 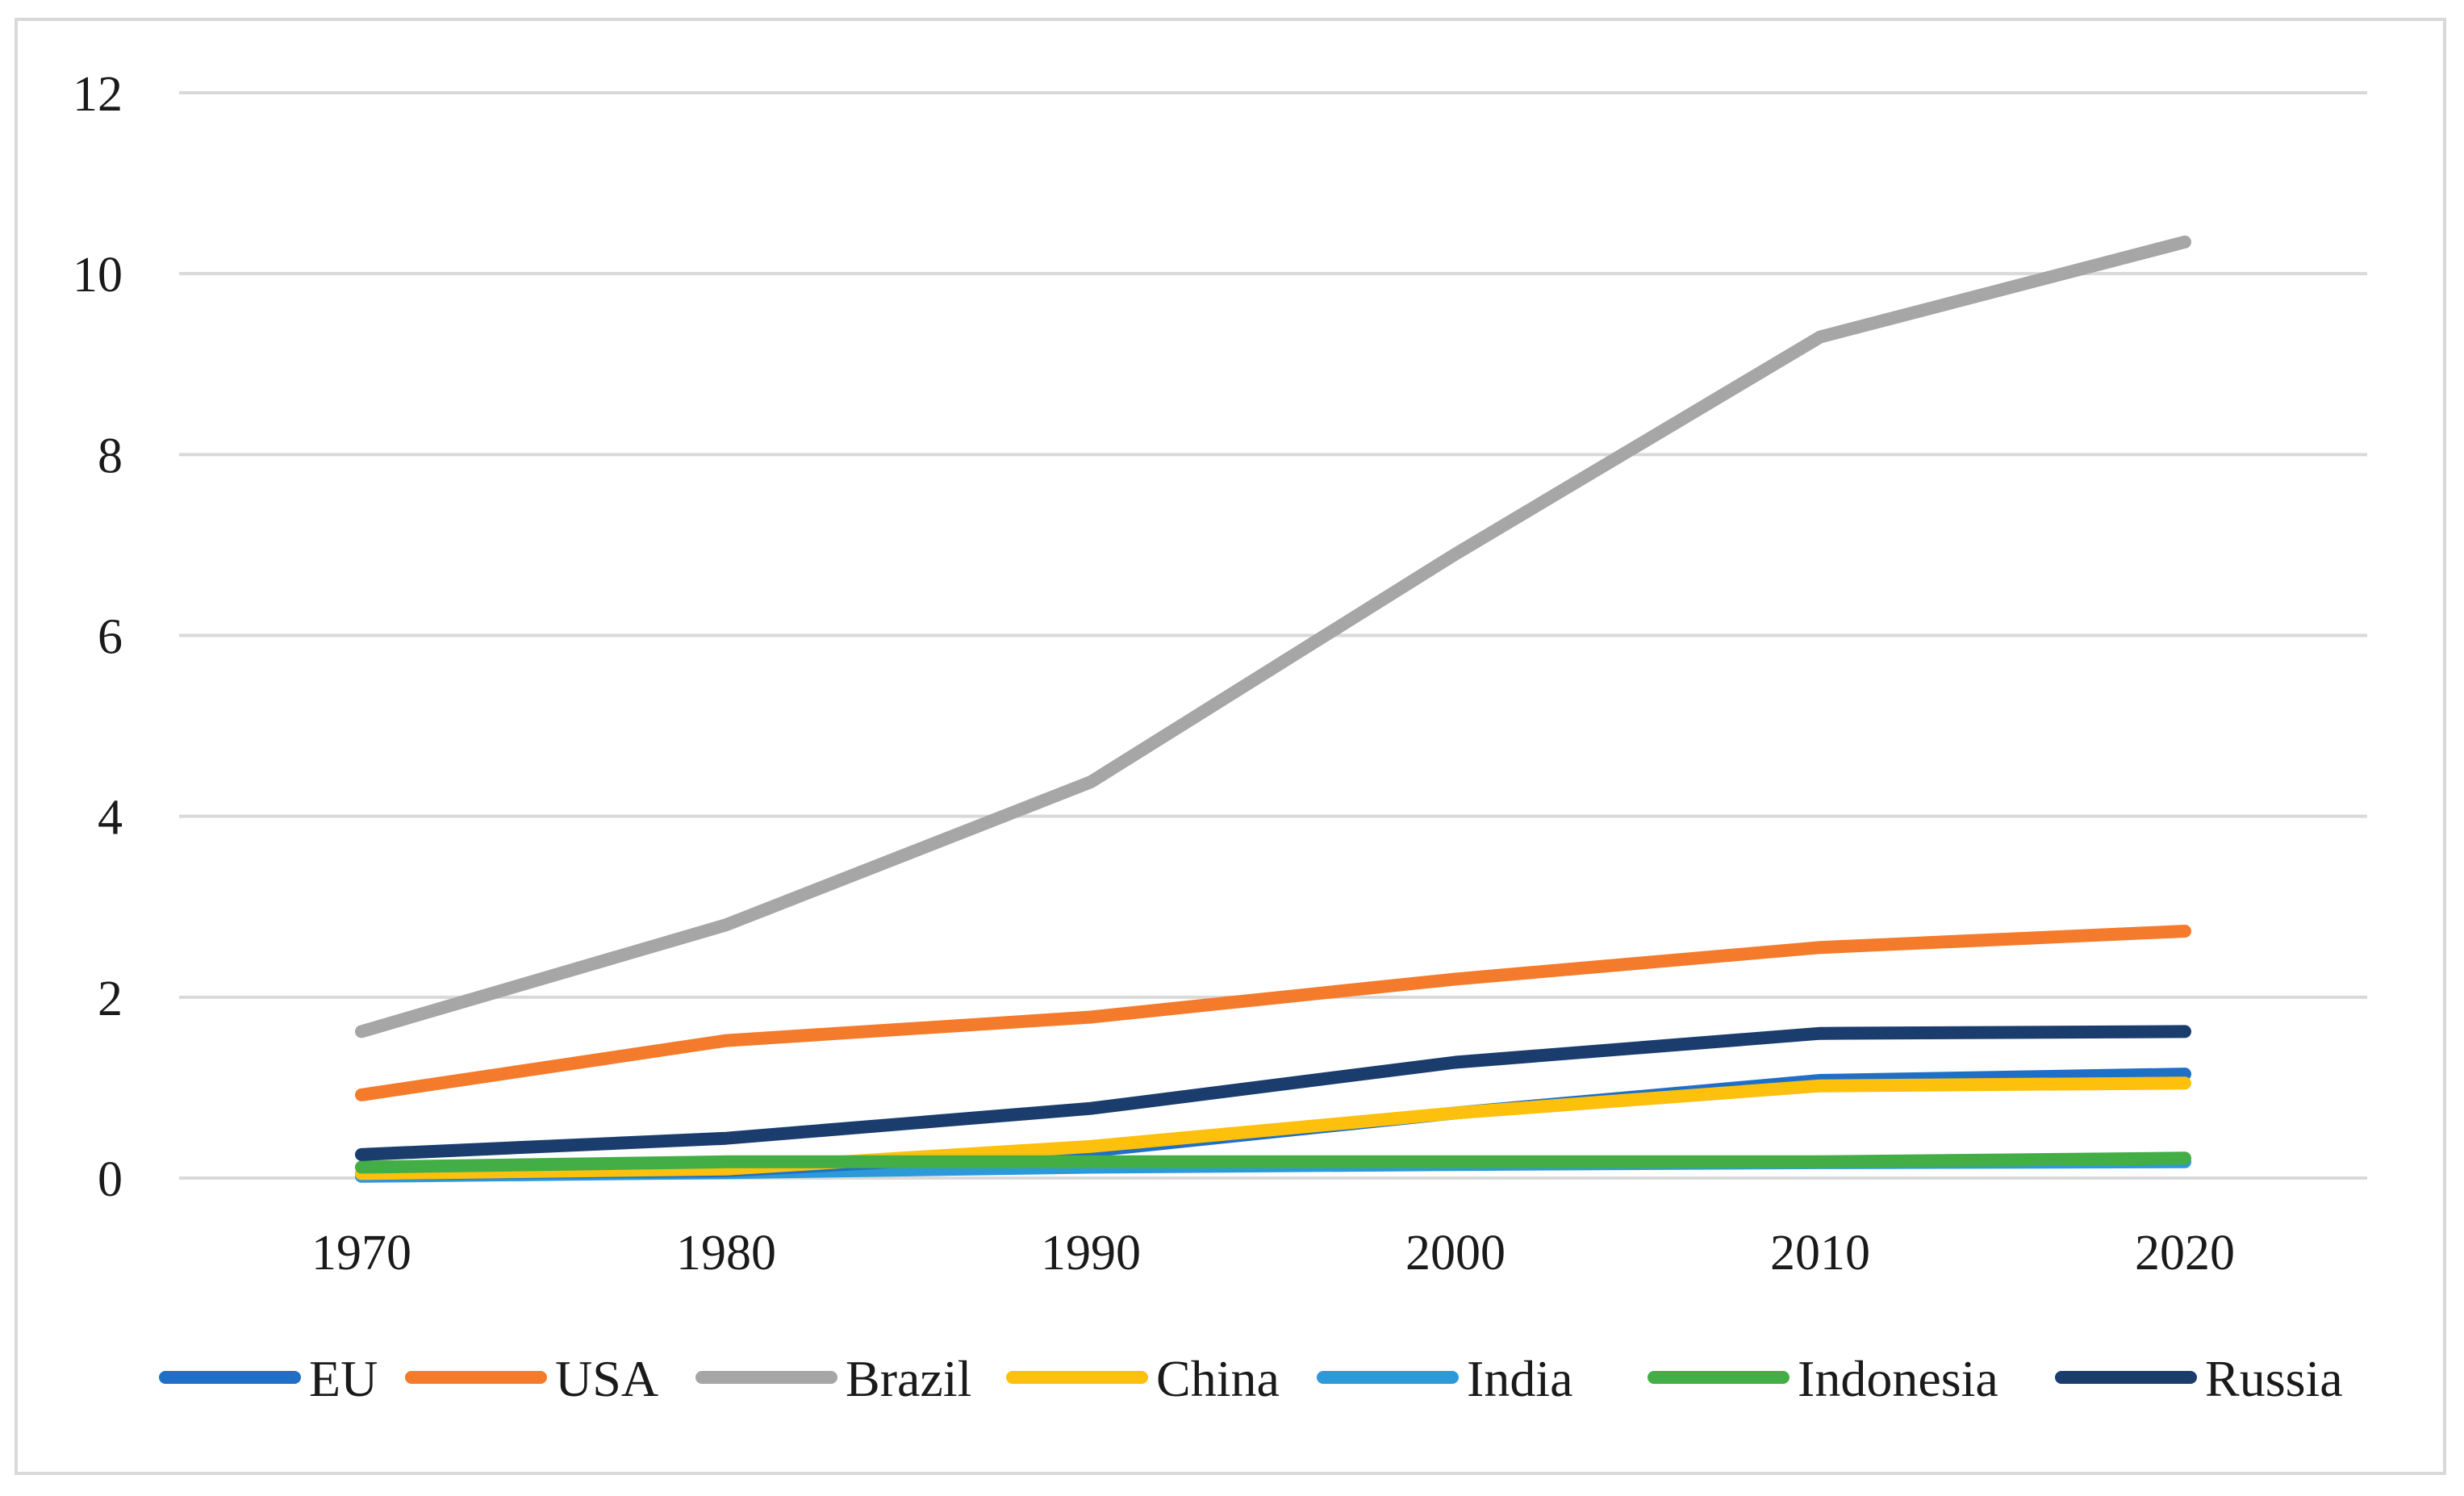 I want to click on series-line-russia, so click(x=1273, y=1093).